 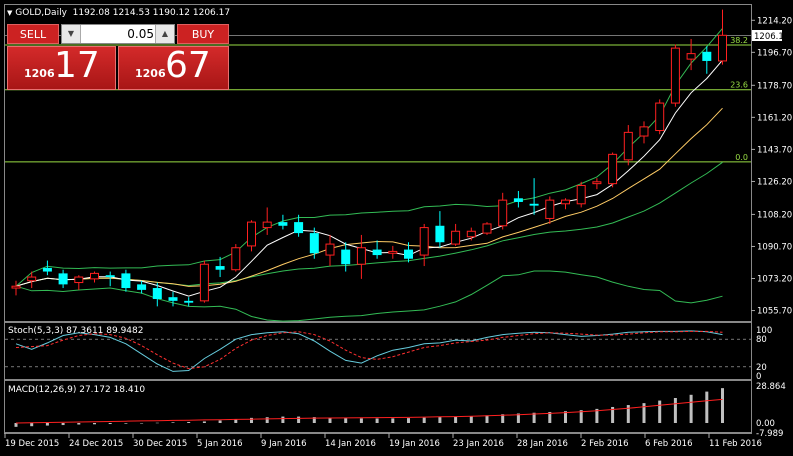 What do you see at coordinates (369, 411) in the screenshot?
I see `macd-signal-line` at bounding box center [369, 411].